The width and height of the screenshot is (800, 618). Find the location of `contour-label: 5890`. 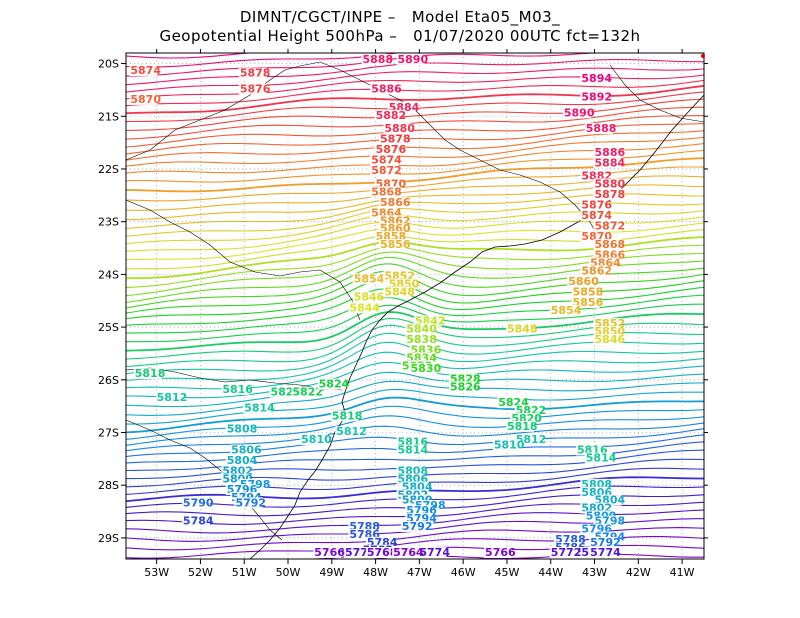

contour-label: 5890 is located at coordinates (412, 59).